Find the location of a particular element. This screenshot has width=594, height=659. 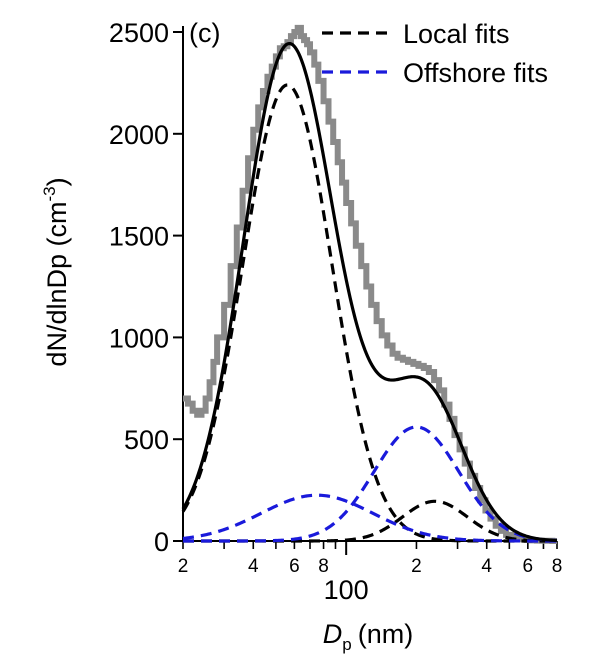

legend-label-local: Local fits is located at coordinates (456, 34).